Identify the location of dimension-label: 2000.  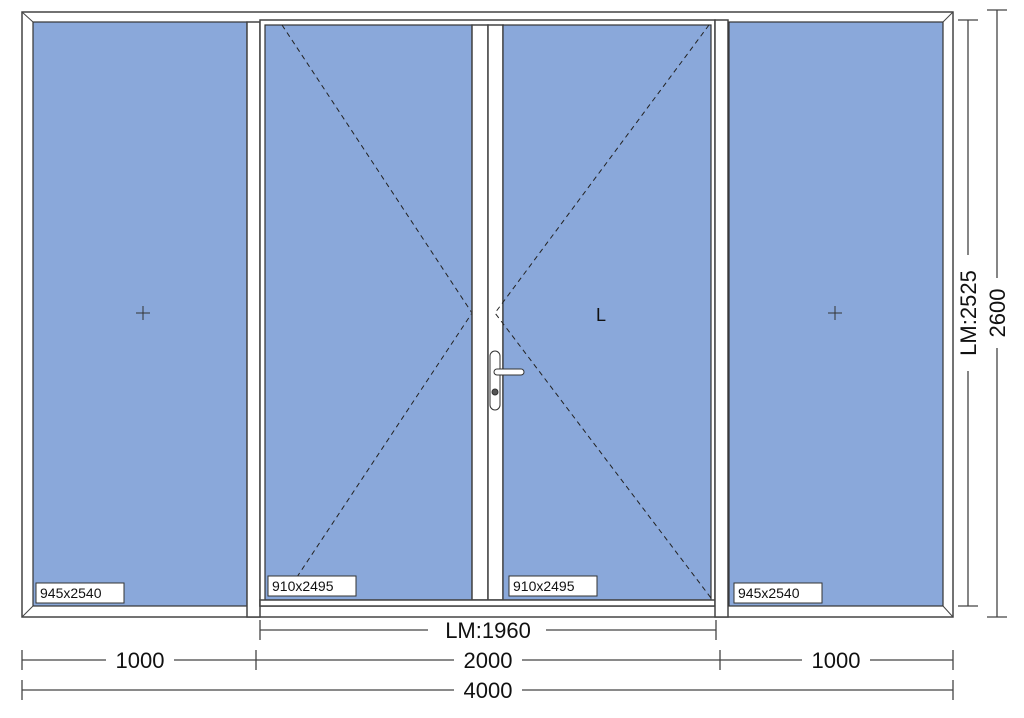
(488, 660).